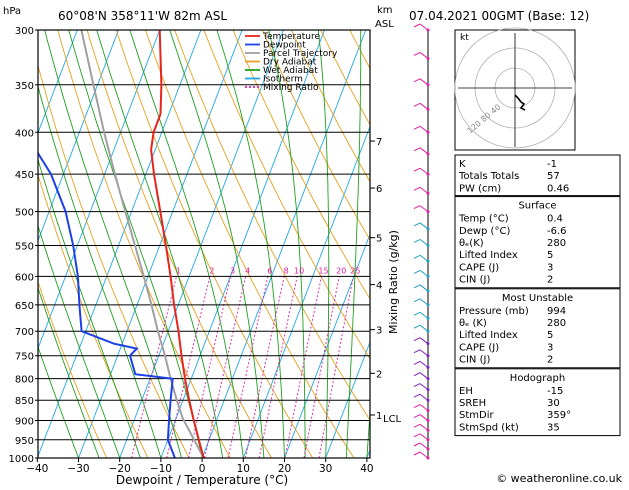 Image resolution: width=629 pixels, height=490 pixels. What do you see at coordinates (480, 188) in the screenshot?
I see `index-label: PW (cm)` at bounding box center [480, 188].